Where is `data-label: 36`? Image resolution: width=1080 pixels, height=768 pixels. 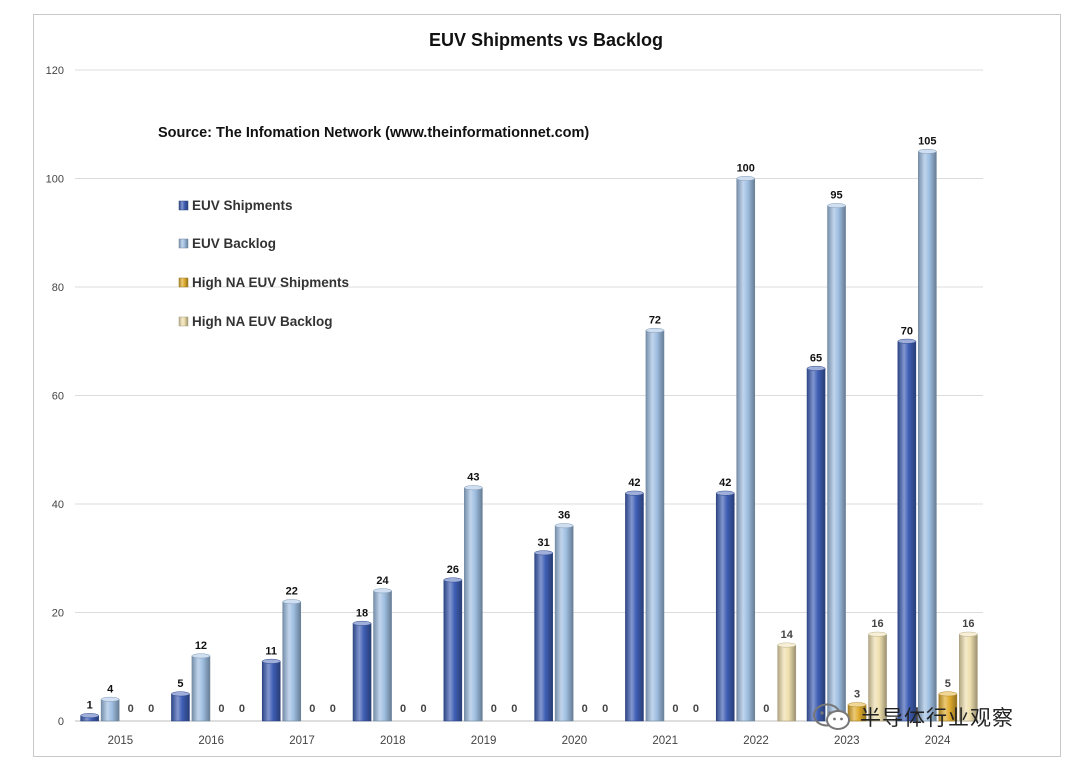
data-label: 36 is located at coordinates (564, 516).